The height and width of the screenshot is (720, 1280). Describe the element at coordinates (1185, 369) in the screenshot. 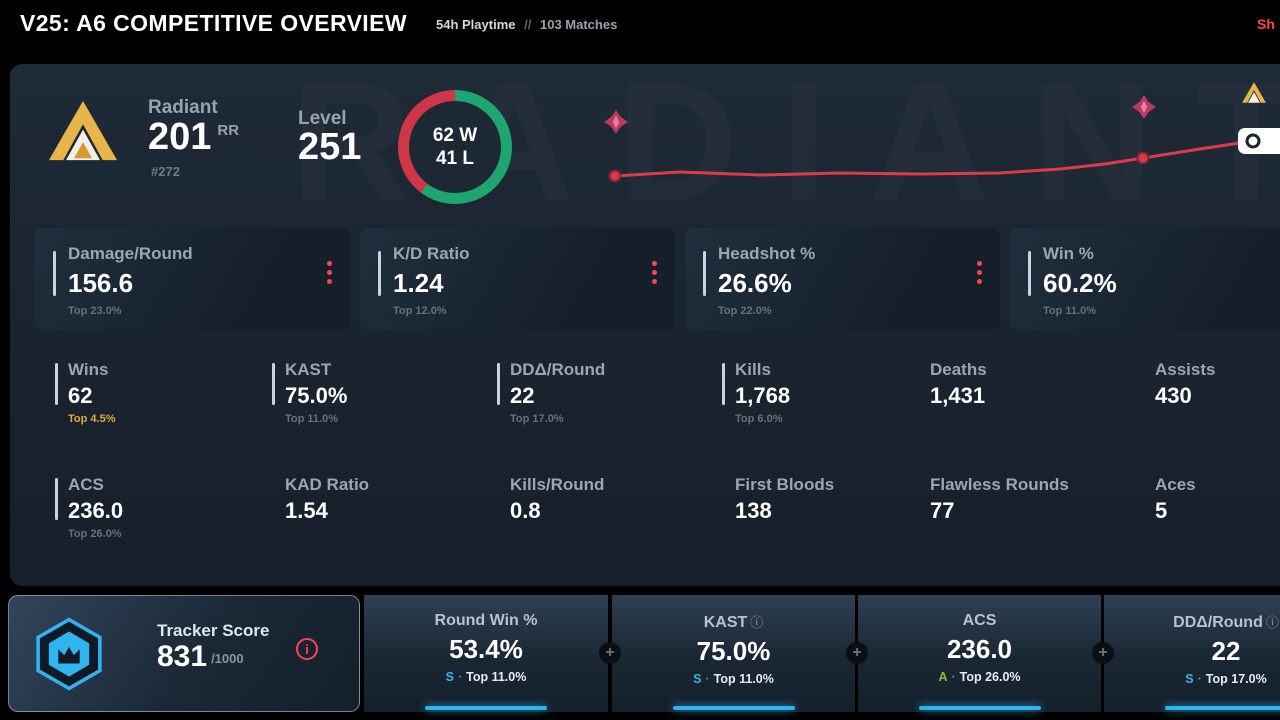

I see `stat-label: Assists` at that location.